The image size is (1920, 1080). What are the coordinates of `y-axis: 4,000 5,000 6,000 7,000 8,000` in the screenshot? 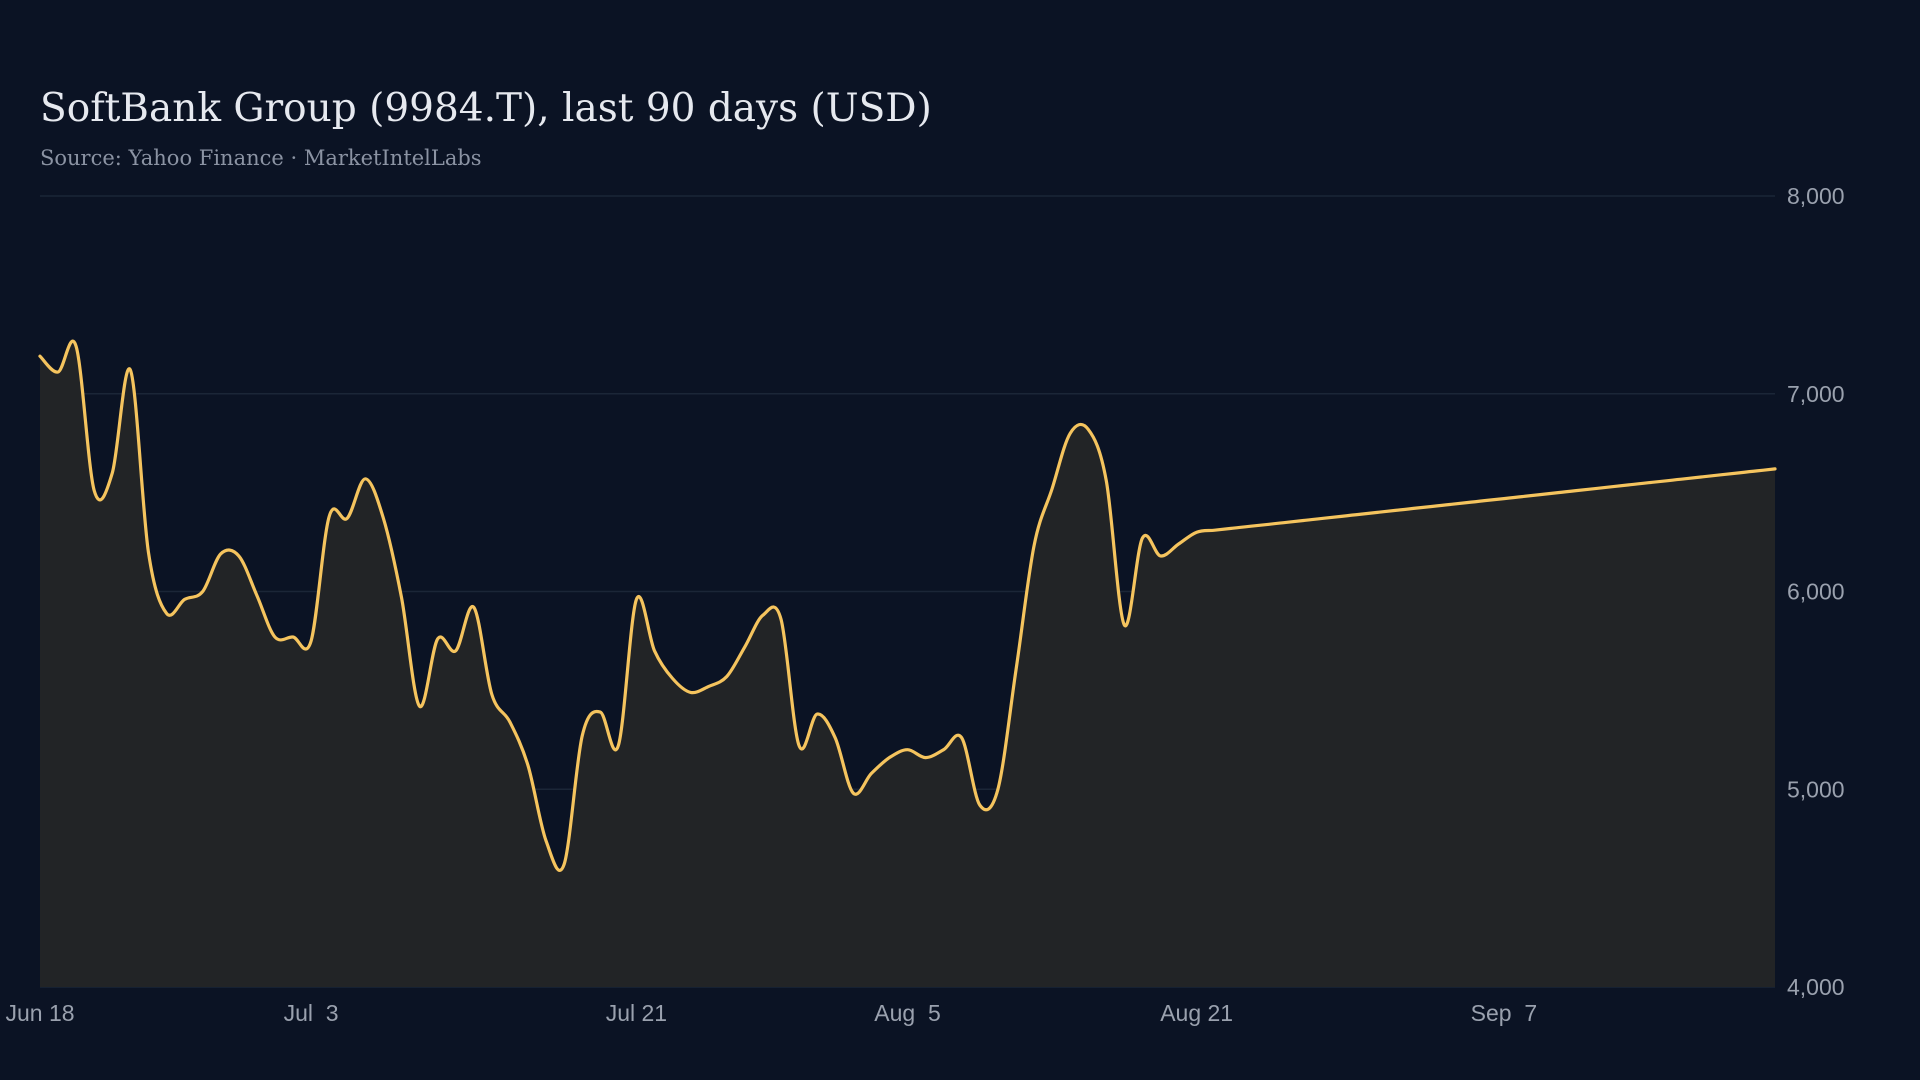 It's located at (1816, 591).